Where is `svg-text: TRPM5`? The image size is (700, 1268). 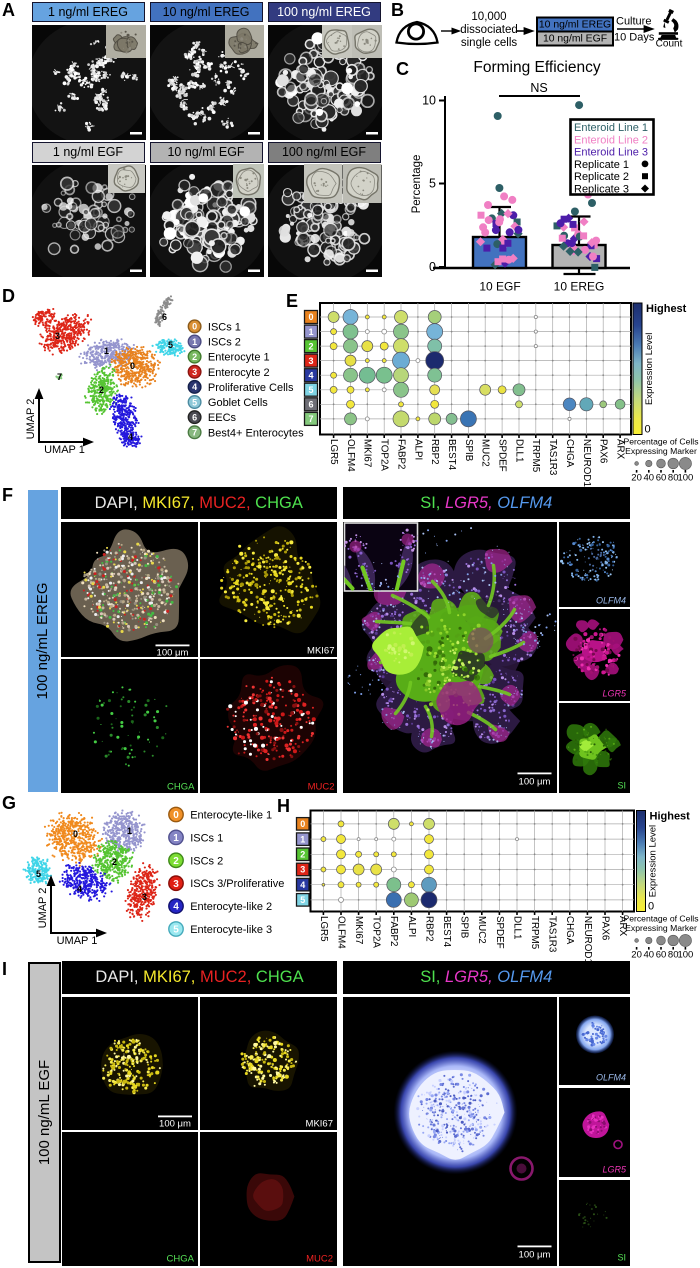 svg-text: TRPM5 is located at coordinates (534, 933).